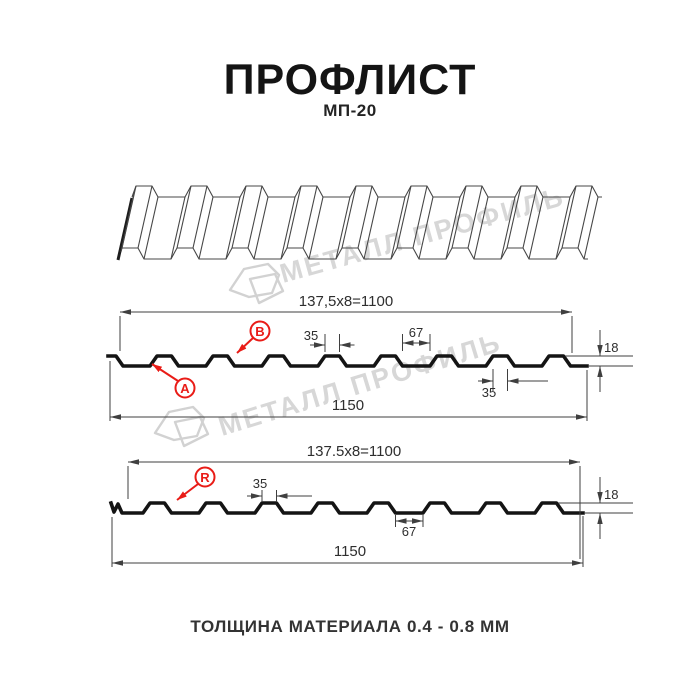 The height and width of the screenshot is (700, 700). Describe the element at coordinates (127, 222) in the screenshot. I see `sheet-edge-lip` at that location.